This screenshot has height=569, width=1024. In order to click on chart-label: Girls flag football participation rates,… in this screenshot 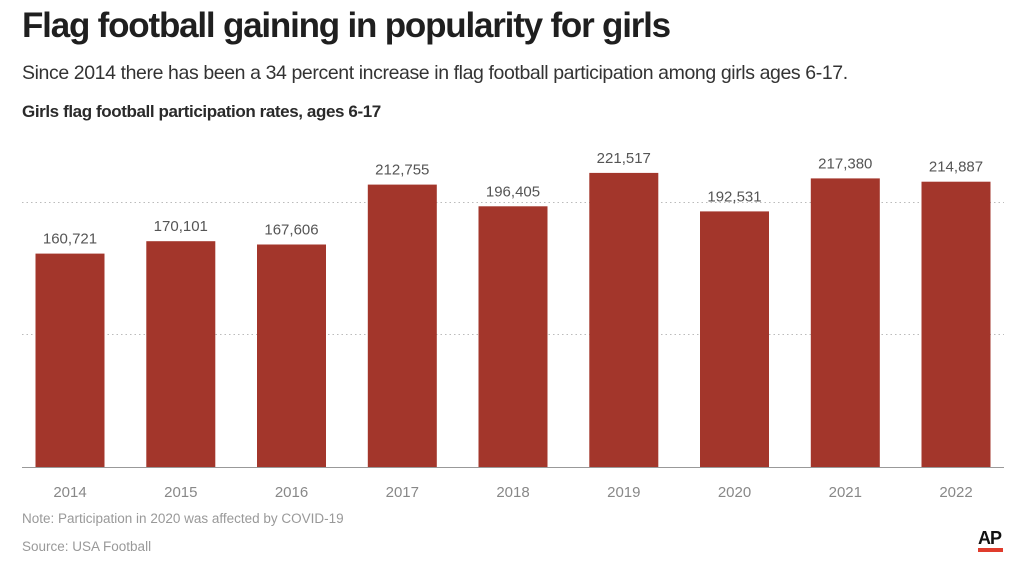, I will do `click(201, 111)`.